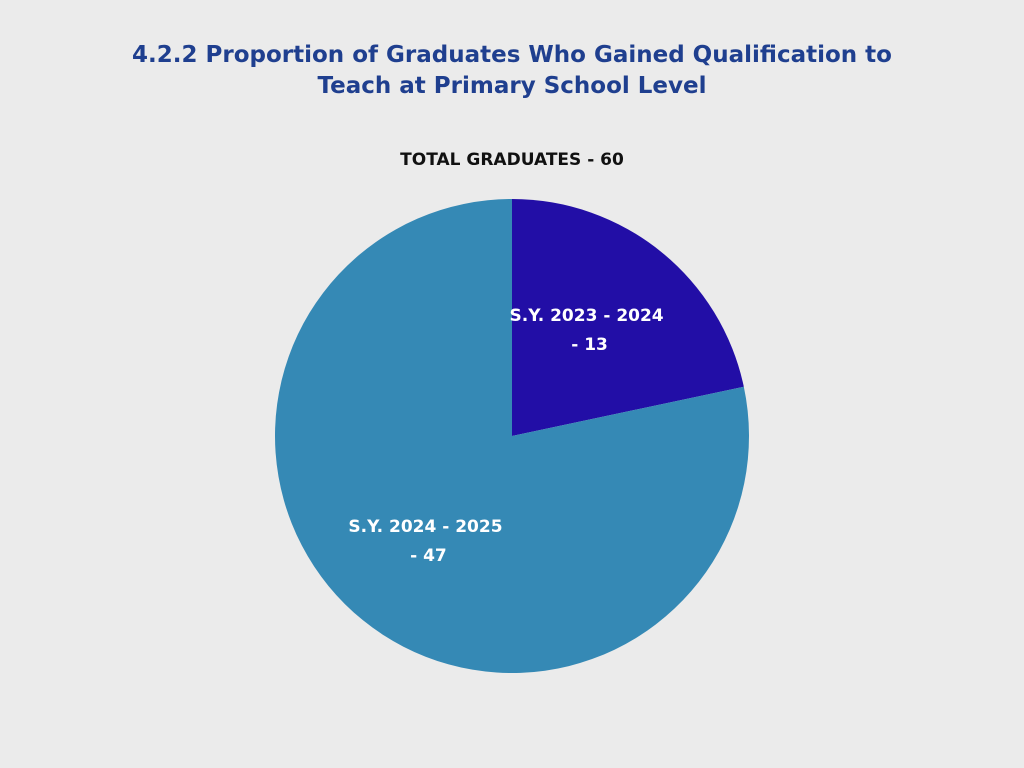 This screenshot has width=1024, height=768. Describe the element at coordinates (587, 316) in the screenshot. I see `pie-label-sy-2023-2024-line1: S.Y. 2023 - 2024` at that location.